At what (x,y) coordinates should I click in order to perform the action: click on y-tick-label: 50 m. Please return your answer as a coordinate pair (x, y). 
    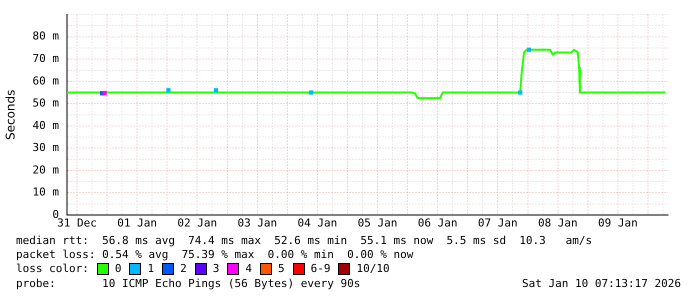
    Looking at the image, I should click on (46, 103).